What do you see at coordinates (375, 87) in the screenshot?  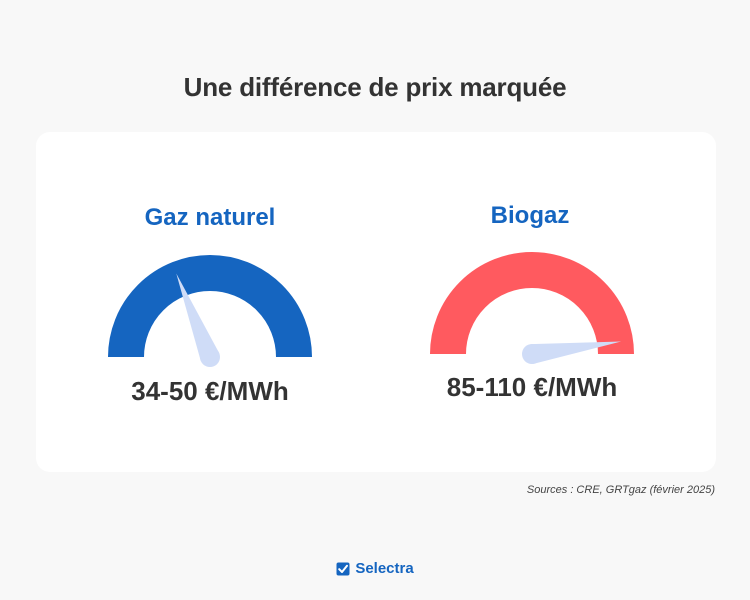 I see `page-title: Une différence de prix marquée` at bounding box center [375, 87].